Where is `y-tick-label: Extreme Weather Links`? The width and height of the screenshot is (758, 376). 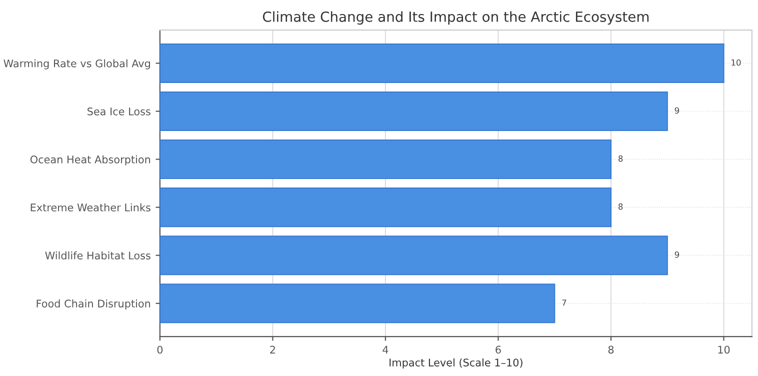 y-tick-label: Extreme Weather Links is located at coordinates (90, 207).